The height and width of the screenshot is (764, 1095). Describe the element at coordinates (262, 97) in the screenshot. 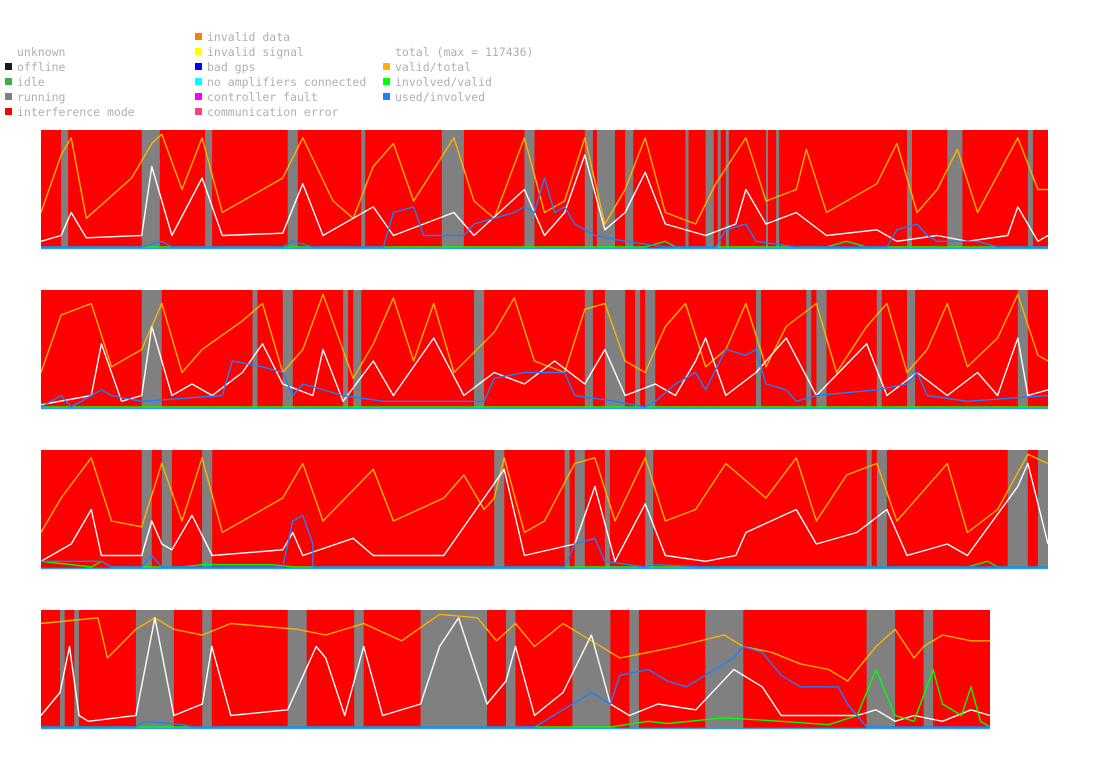

I see `legend-label: controller fault` at that location.